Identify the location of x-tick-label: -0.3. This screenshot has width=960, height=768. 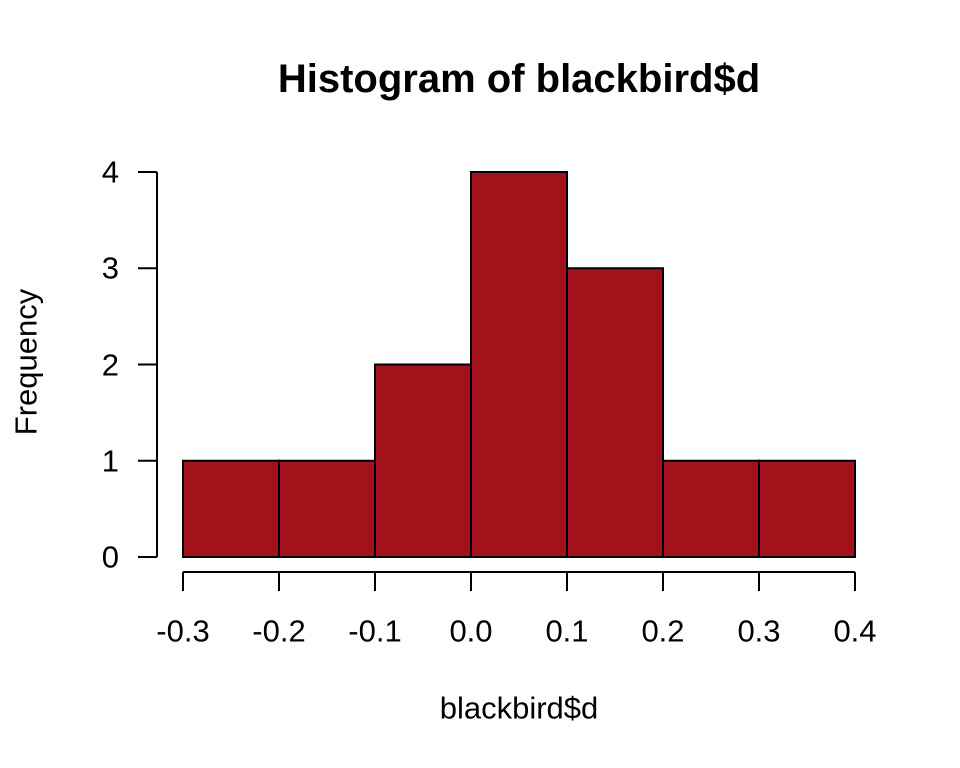
(183, 631).